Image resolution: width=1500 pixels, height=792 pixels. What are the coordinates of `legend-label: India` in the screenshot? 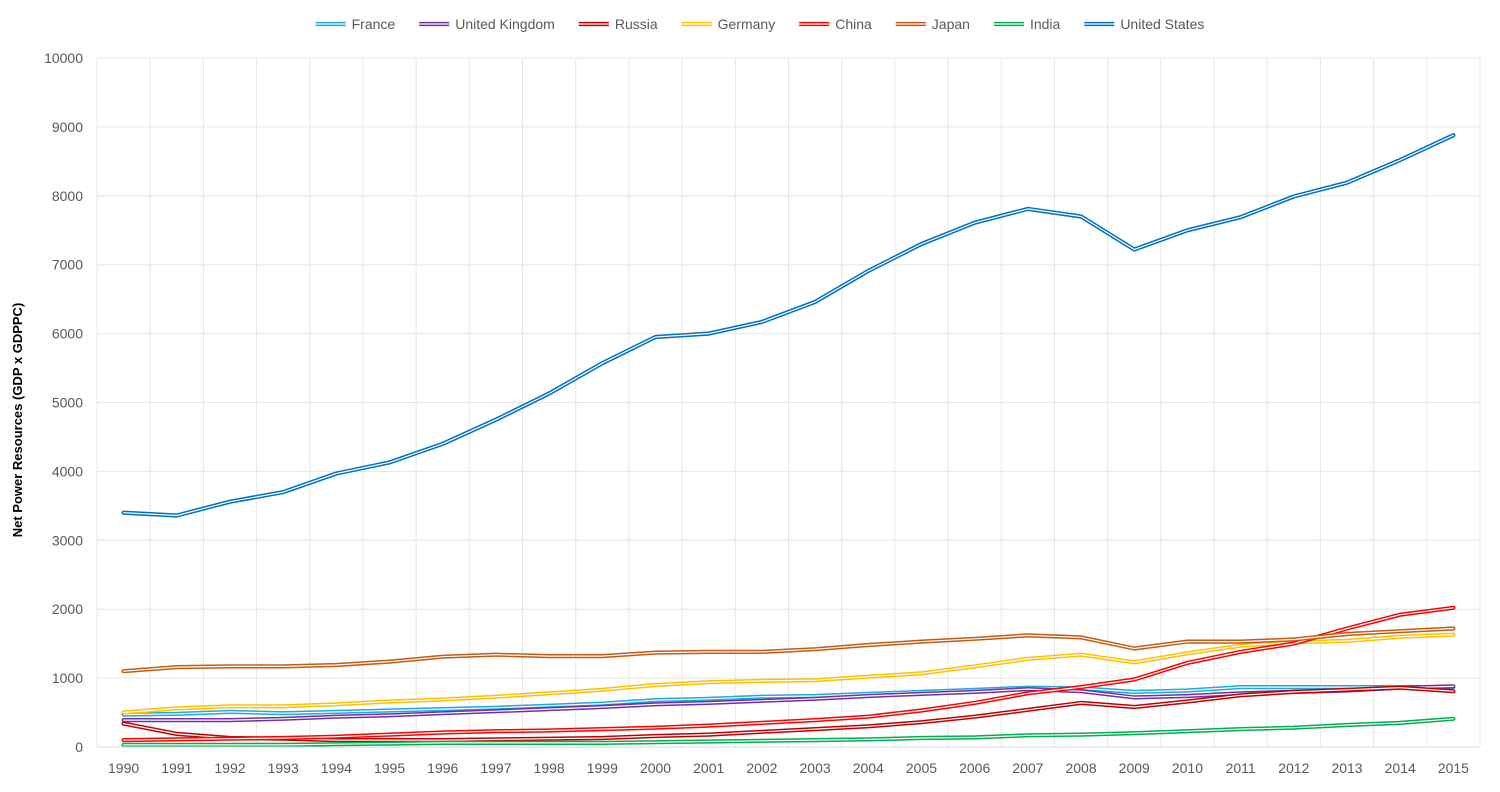 It's located at (1045, 24).